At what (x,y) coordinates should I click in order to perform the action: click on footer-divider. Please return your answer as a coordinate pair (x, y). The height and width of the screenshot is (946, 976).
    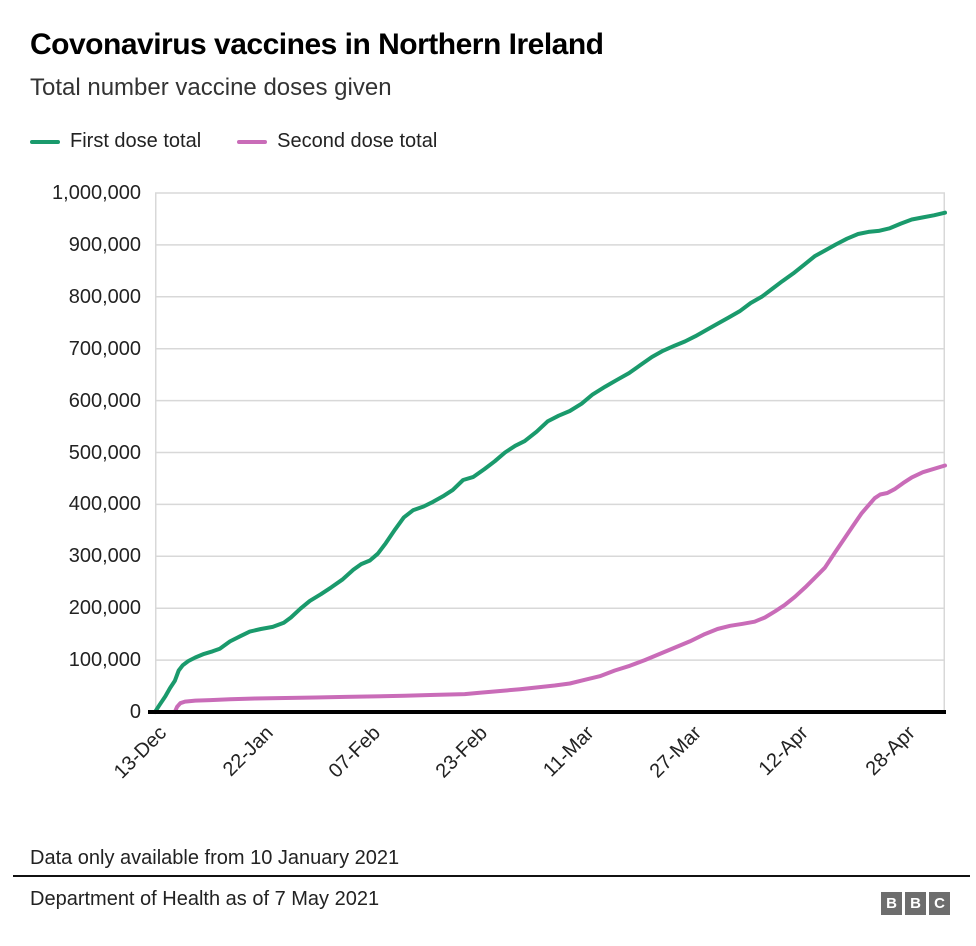
    Looking at the image, I should click on (491, 876).